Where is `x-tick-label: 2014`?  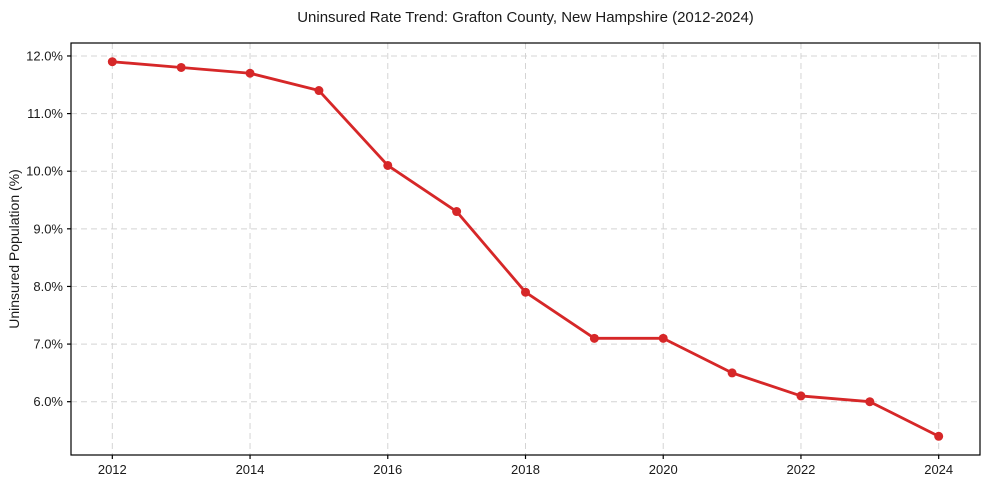
x-tick-label: 2014 is located at coordinates (250, 469).